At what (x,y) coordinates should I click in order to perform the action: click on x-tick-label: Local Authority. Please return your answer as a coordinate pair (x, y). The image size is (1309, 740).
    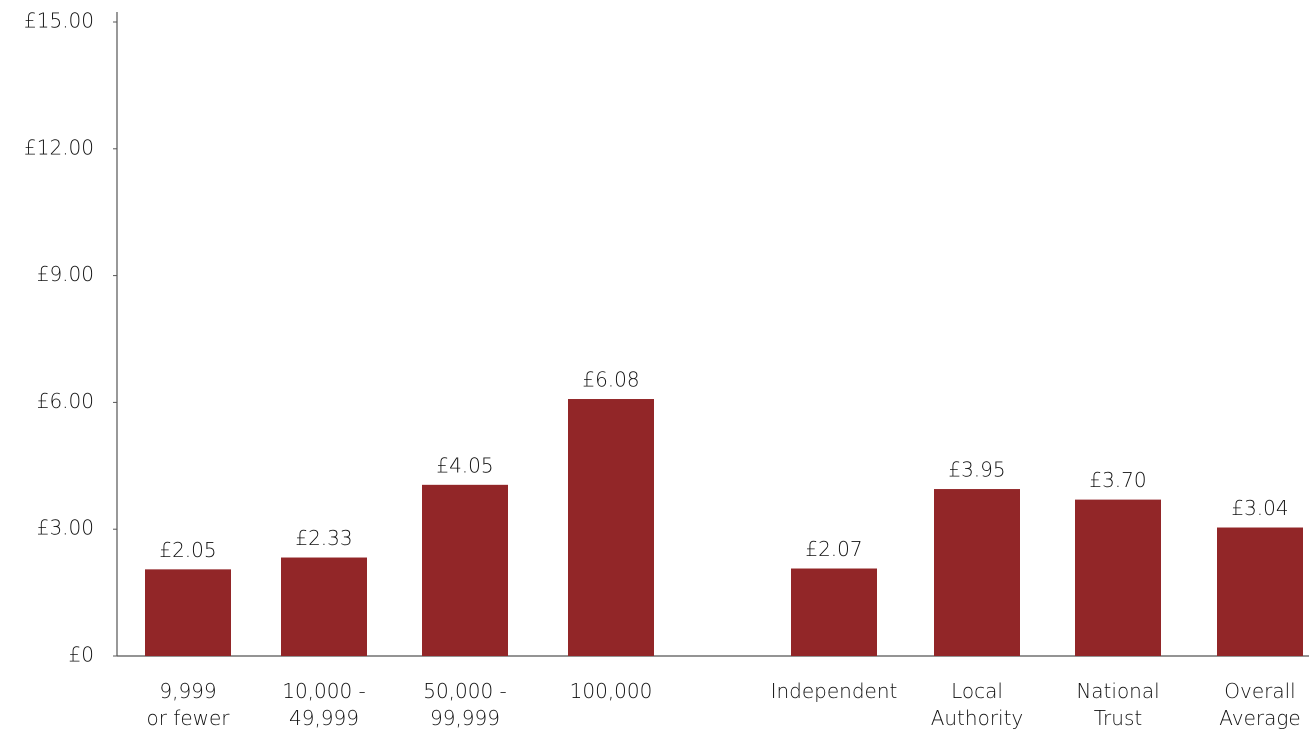
    Looking at the image, I should click on (977, 704).